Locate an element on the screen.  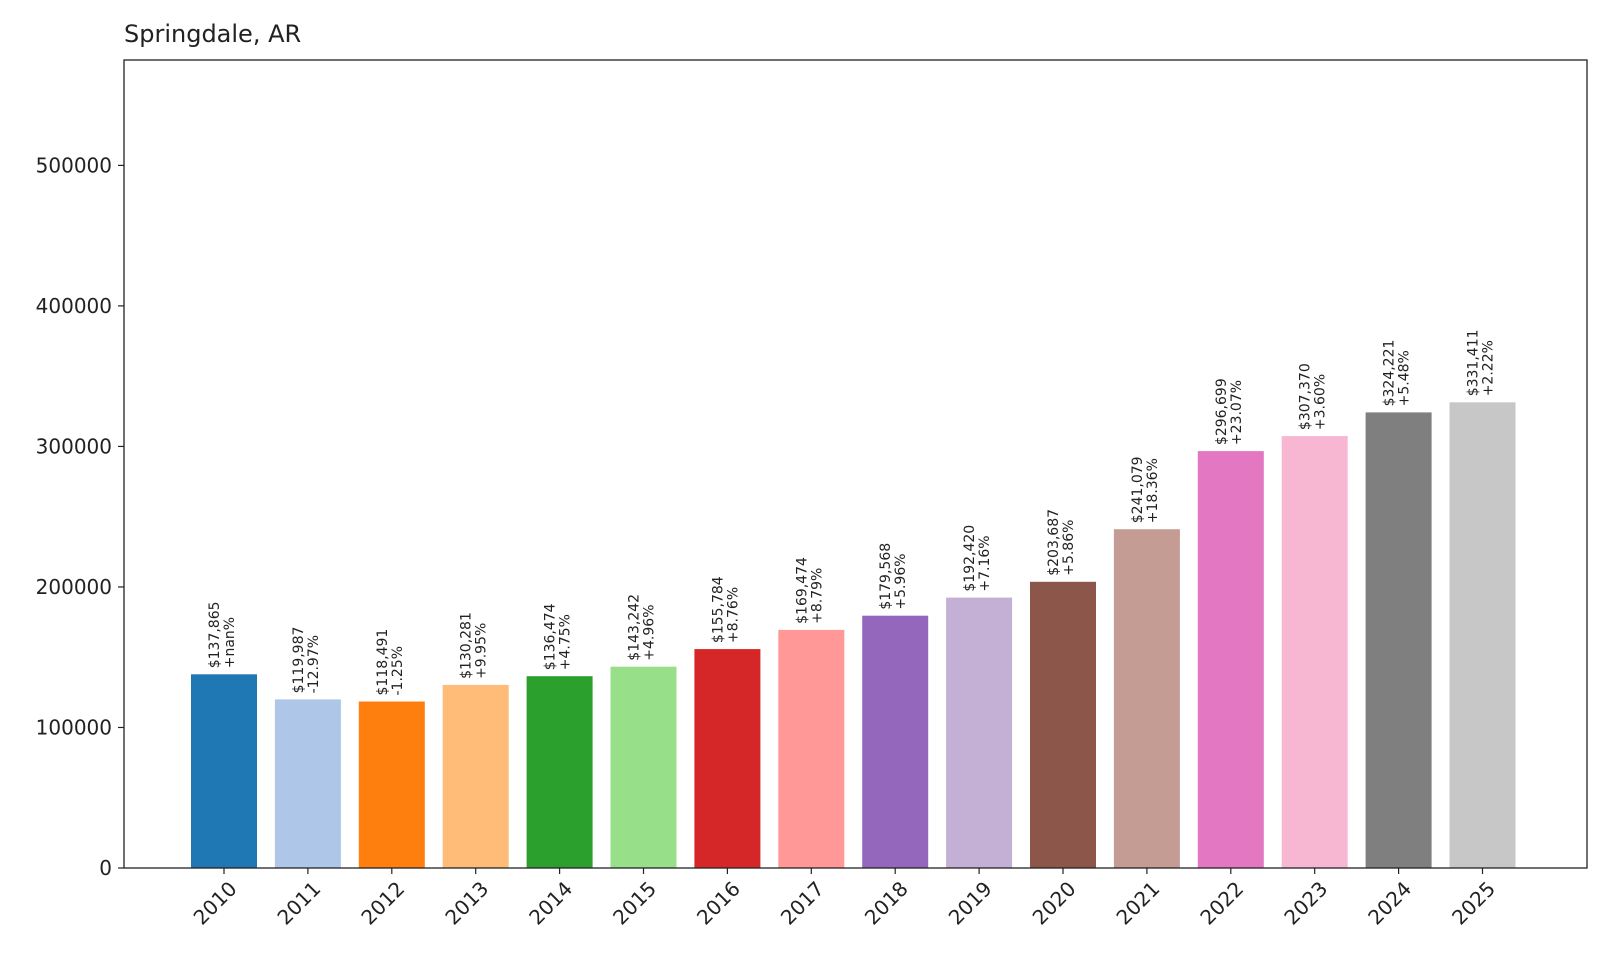
value-label-2015: $143,242 is located at coordinates (635, 627).